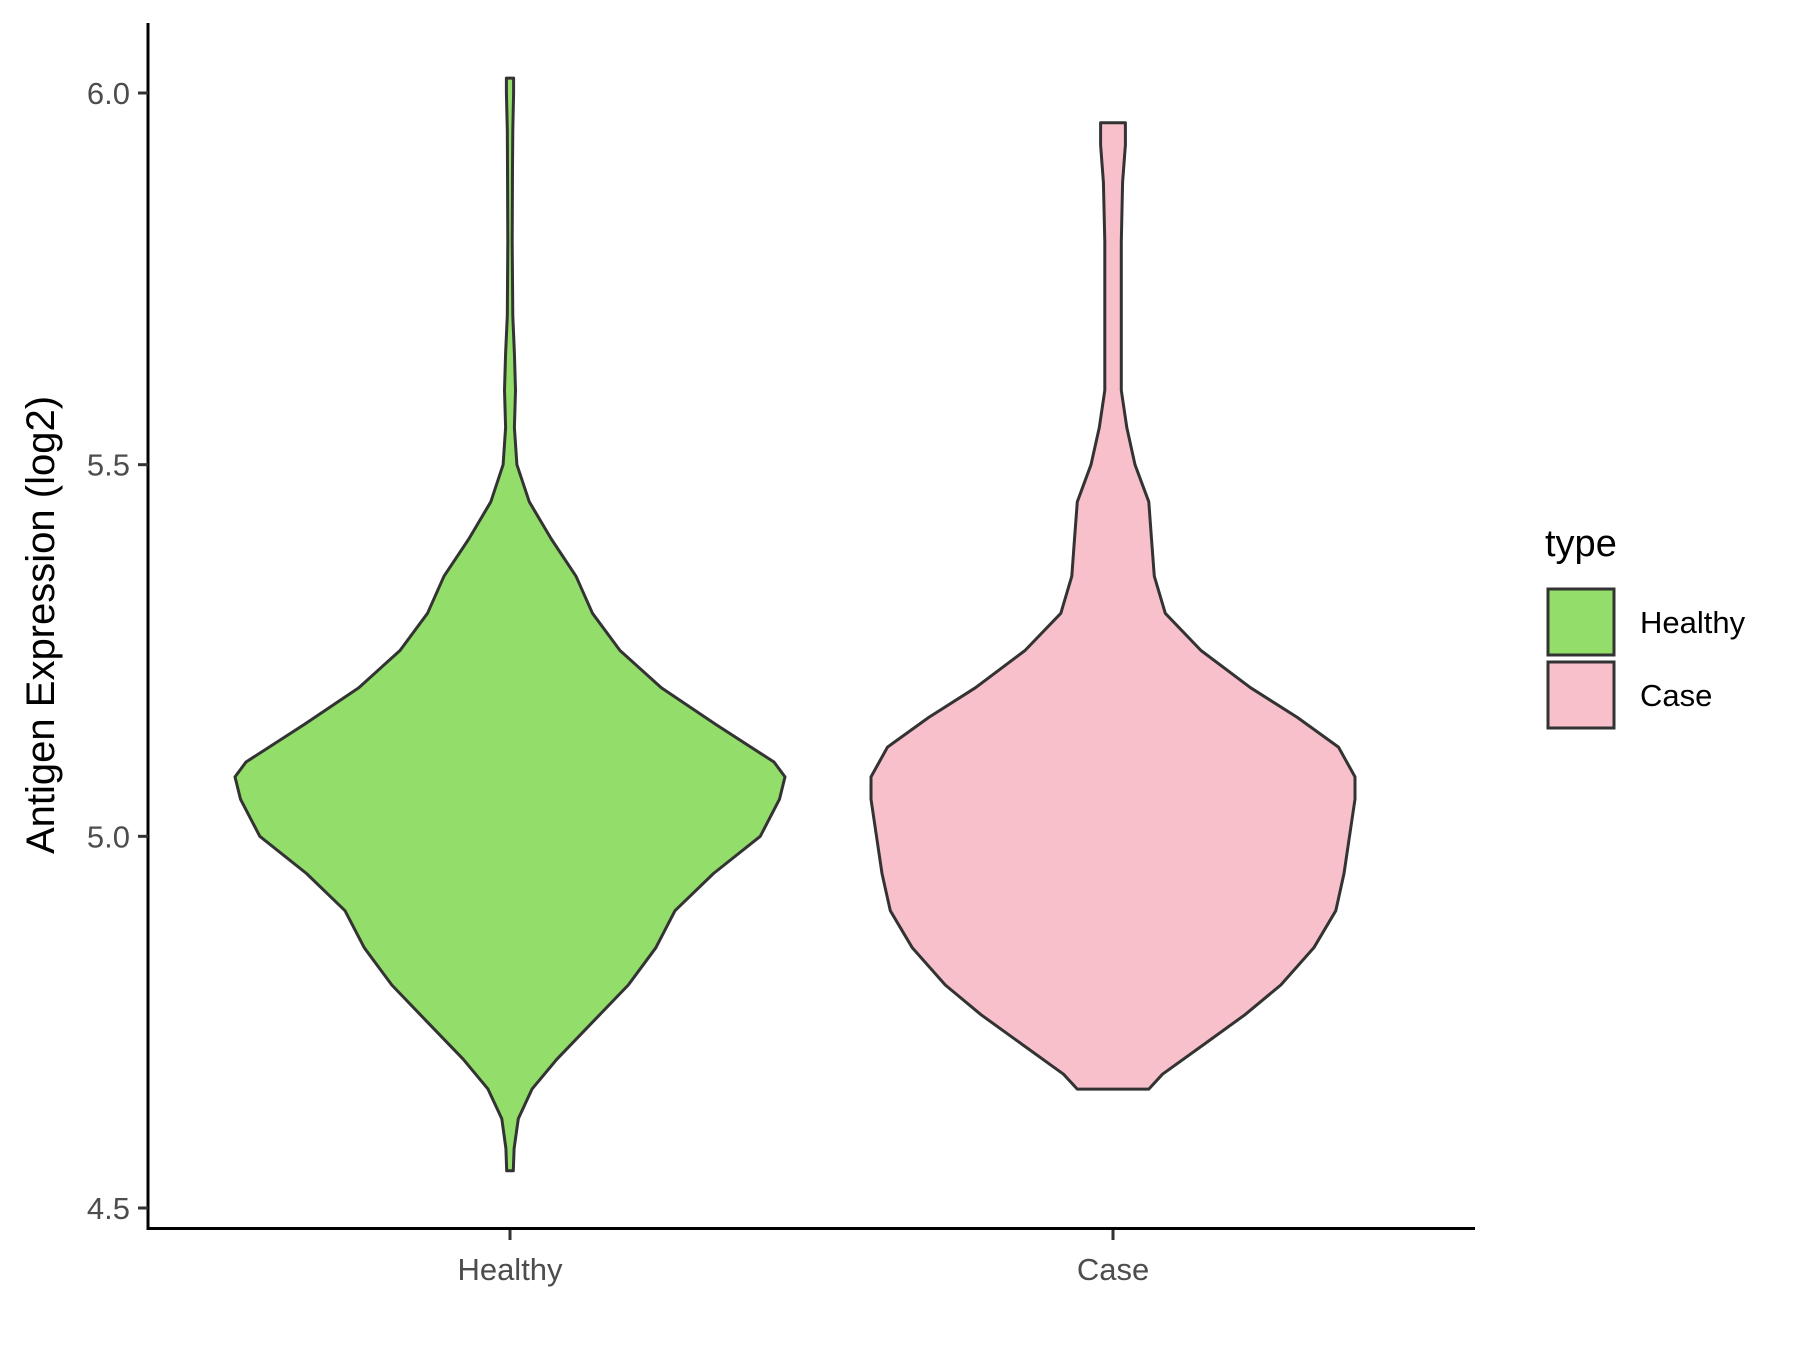  I want to click on x-tick-label: Case, so click(1113, 1269).